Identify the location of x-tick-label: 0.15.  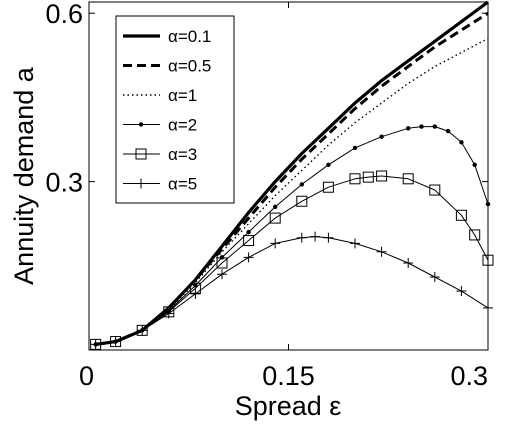
(288, 376).